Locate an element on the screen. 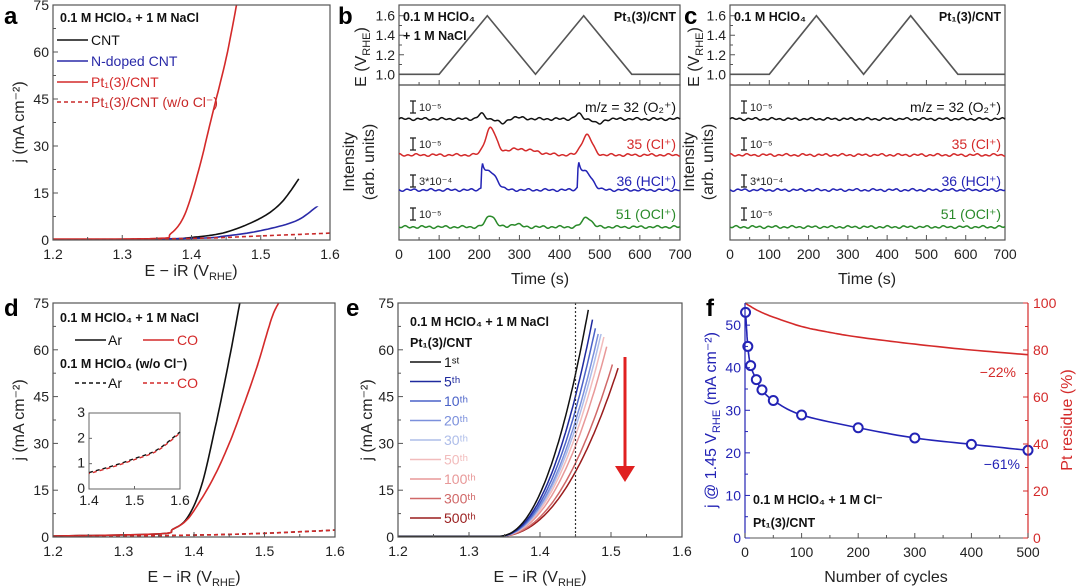 The height and width of the screenshot is (588, 1080). f-sample: Pt₁(3)/CNT is located at coordinates (784, 523).